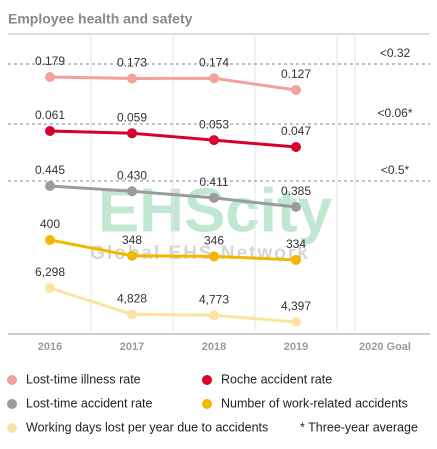 This screenshot has height=449, width=437. I want to click on data-label: 334, so click(296, 244).